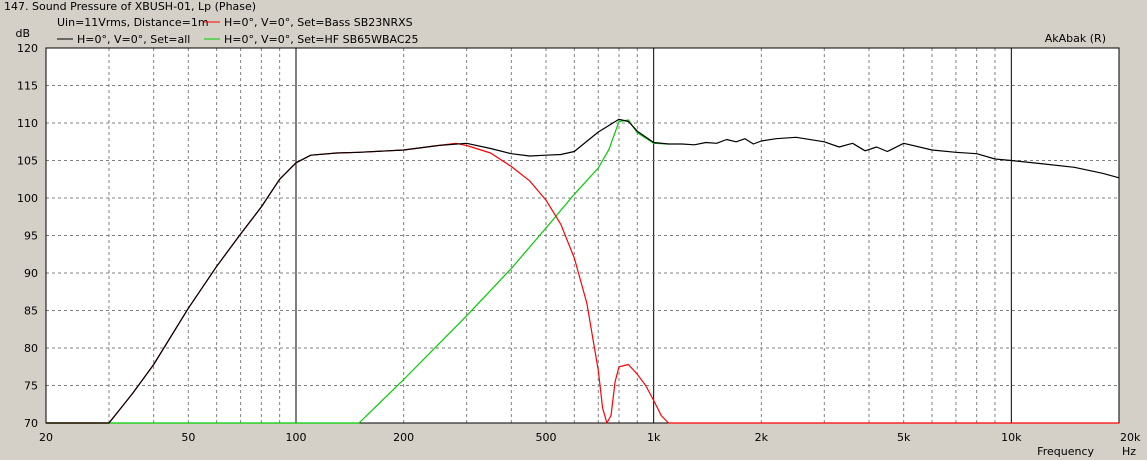 The width and height of the screenshot is (1147, 460). Describe the element at coordinates (1065, 451) in the screenshot. I see `x-axis-label: Frequency` at that location.